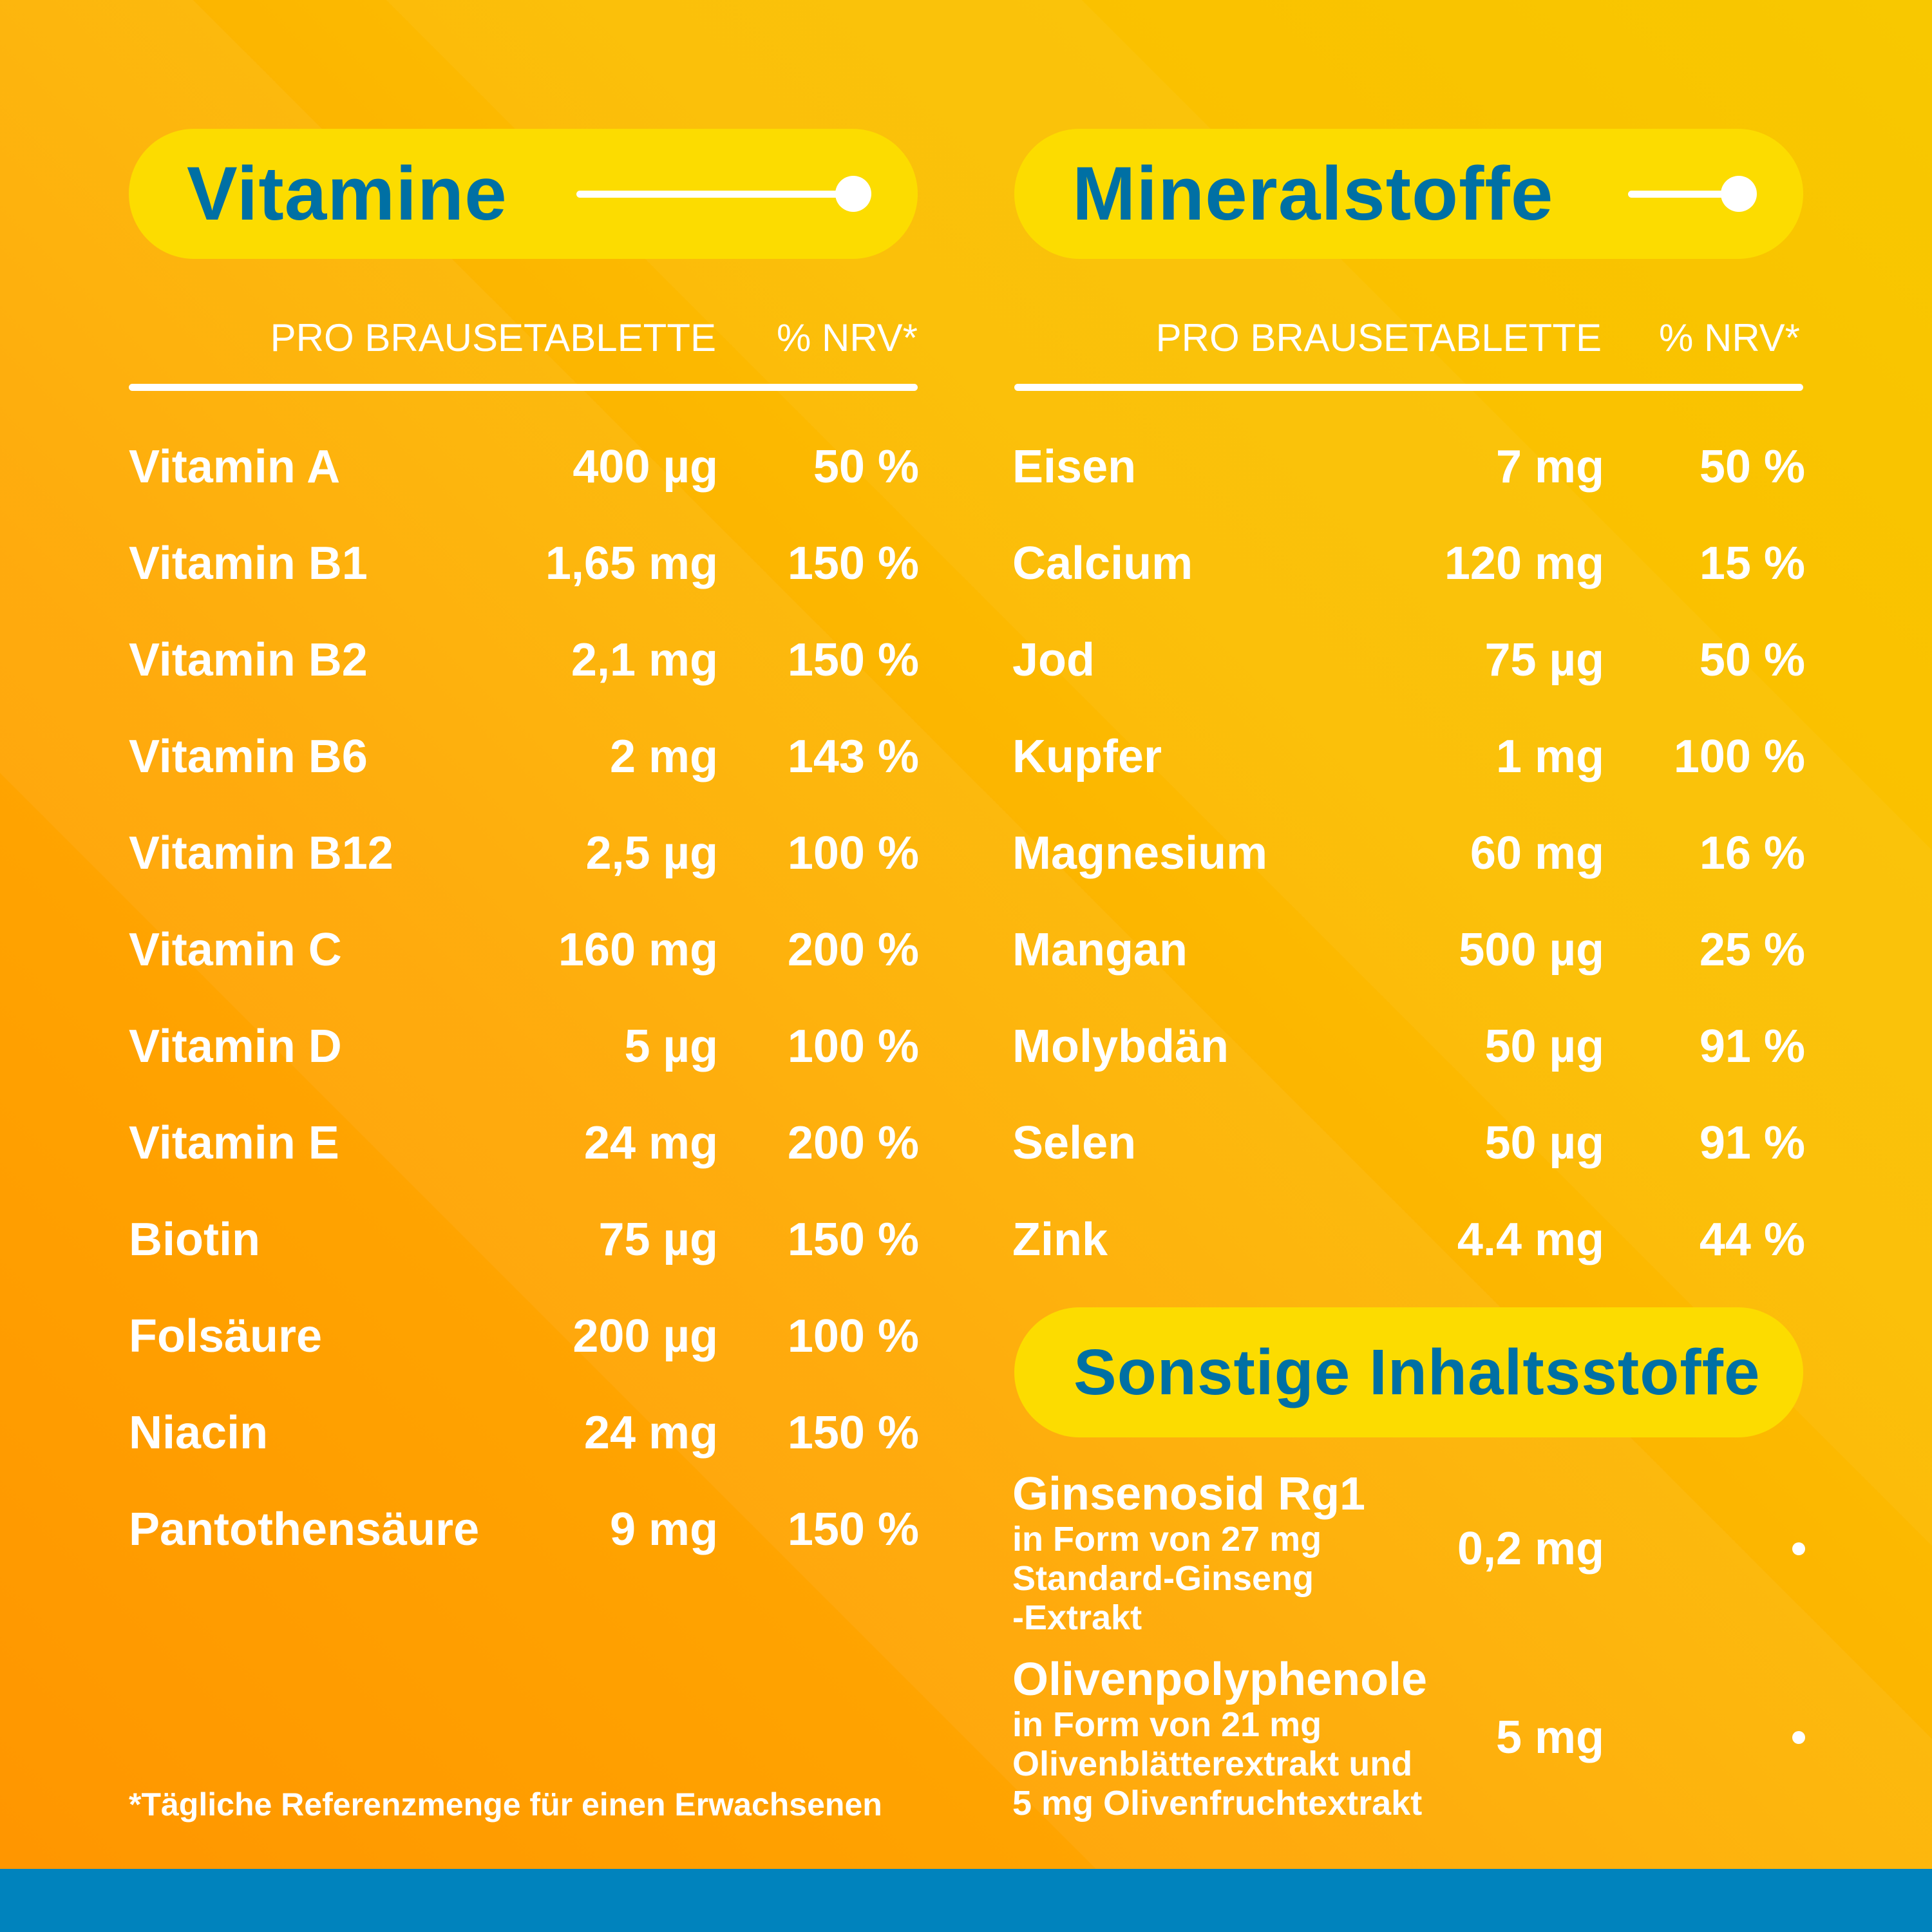 The width and height of the screenshot is (1932, 1932). Describe the element at coordinates (966, 660) in the screenshot. I see `table-row: Vitamin B2 2,1 mg 150 %` at that location.